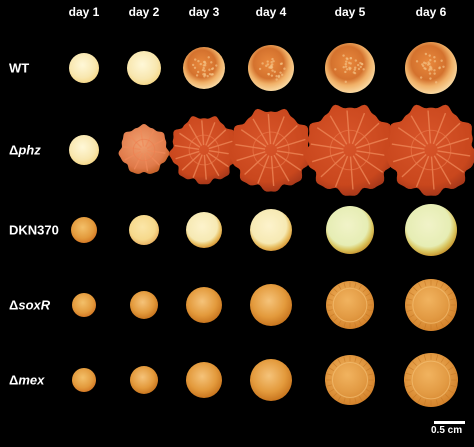 The image size is (474, 447). What do you see at coordinates (449, 422) in the screenshot?
I see `scale-bar` at bounding box center [449, 422].